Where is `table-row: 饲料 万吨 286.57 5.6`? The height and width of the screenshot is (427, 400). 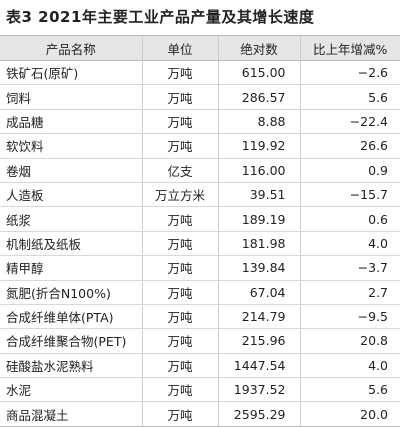
table-row: 饲料 万吨 286.57 5.6 is located at coordinates (200, 97).